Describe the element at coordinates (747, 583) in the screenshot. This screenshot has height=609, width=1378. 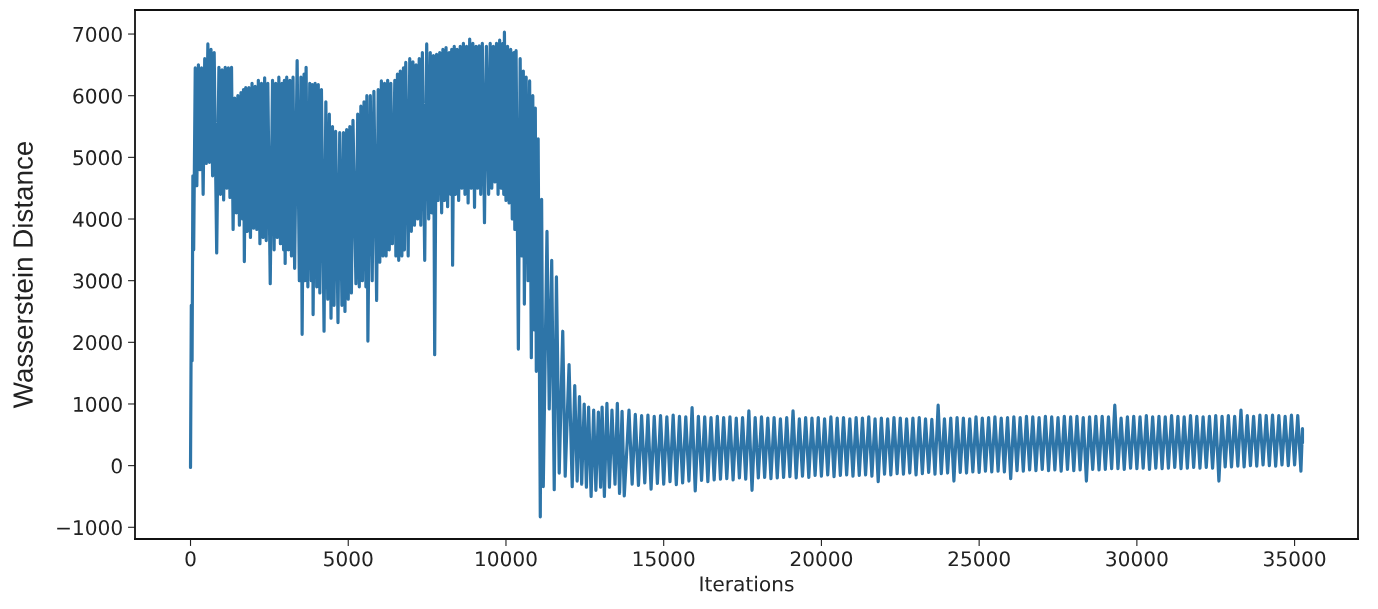
I see `x-axis-title: Iterations` at that location.